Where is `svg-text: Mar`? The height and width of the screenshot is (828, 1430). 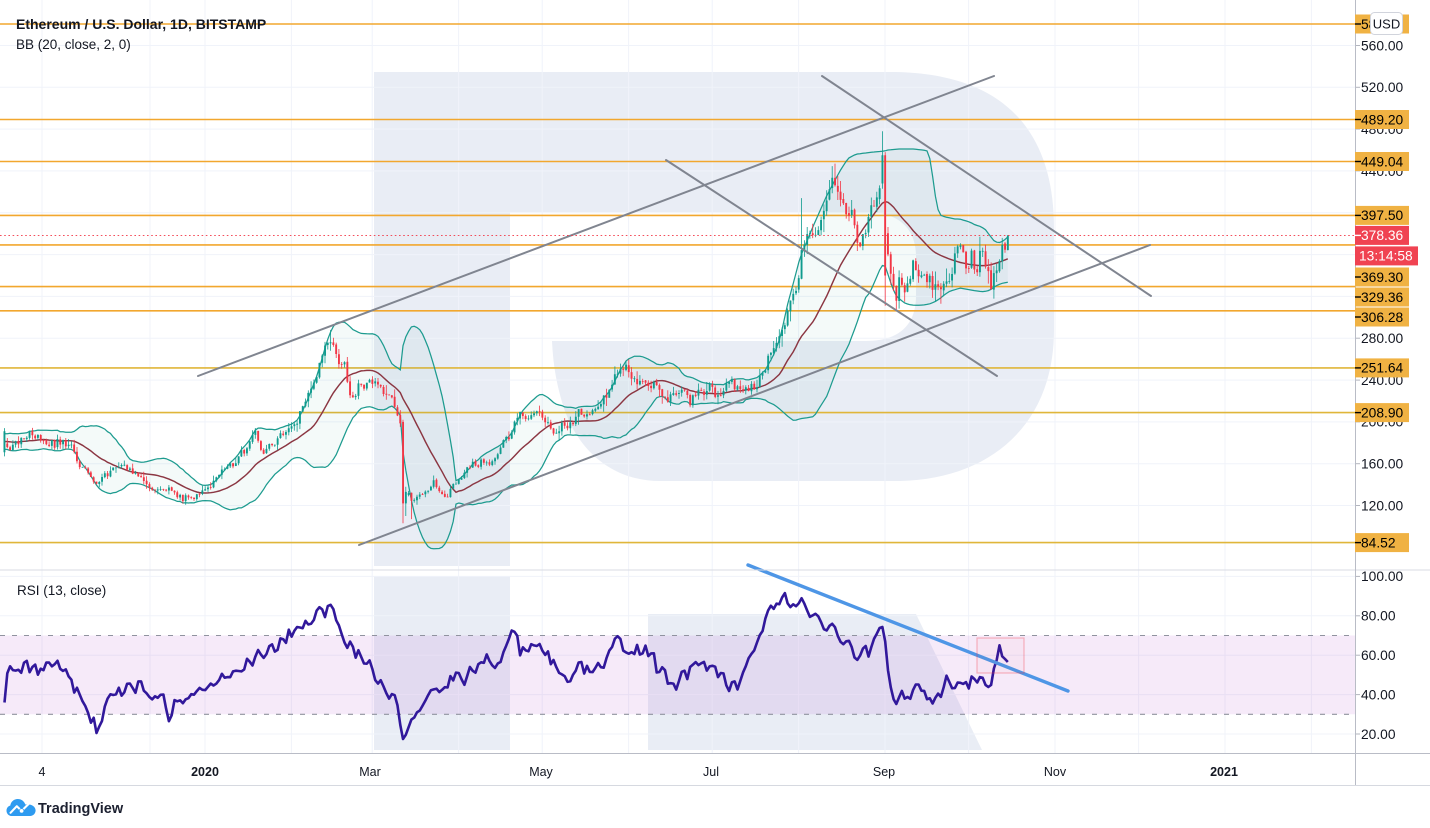
svg-text: Mar is located at coordinates (370, 772).